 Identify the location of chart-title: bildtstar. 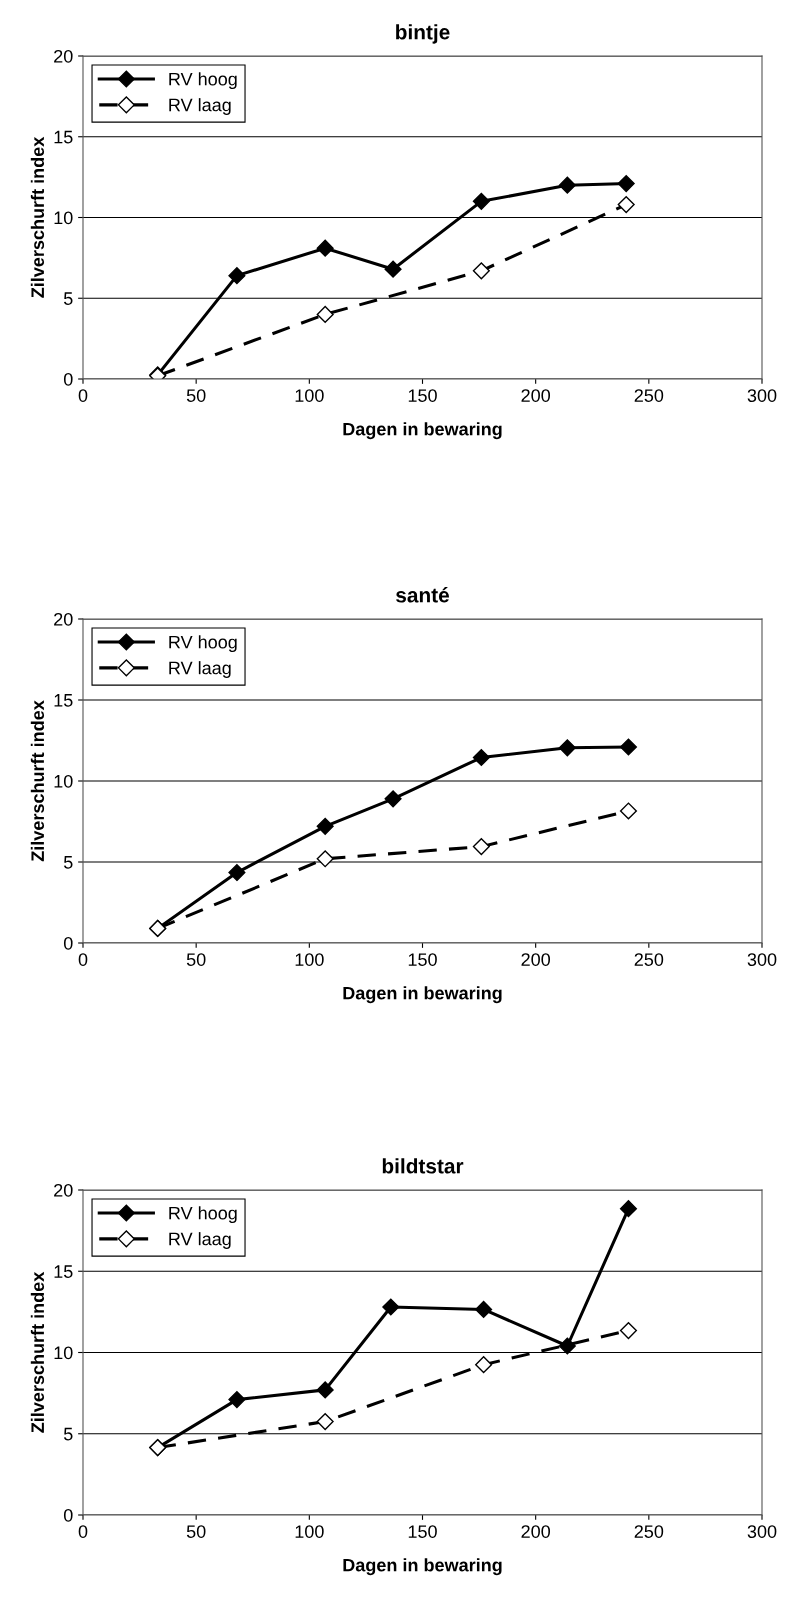
(423, 1166).